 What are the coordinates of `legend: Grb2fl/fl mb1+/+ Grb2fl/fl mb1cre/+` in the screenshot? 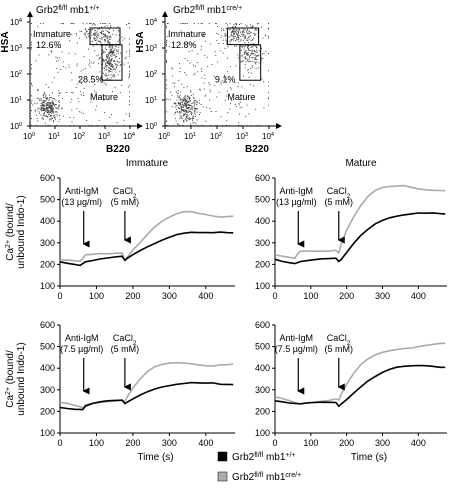 It's located at (259, 467).